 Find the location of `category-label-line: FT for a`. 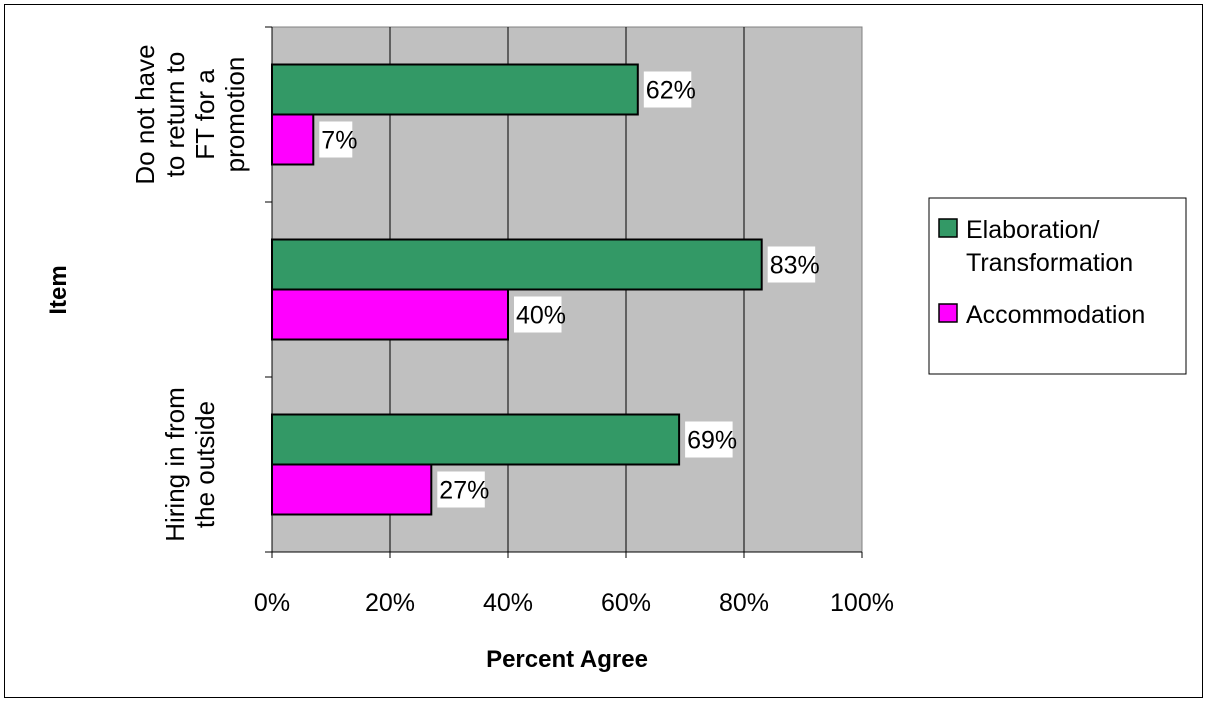

category-label-line: FT for a is located at coordinates (205, 114).